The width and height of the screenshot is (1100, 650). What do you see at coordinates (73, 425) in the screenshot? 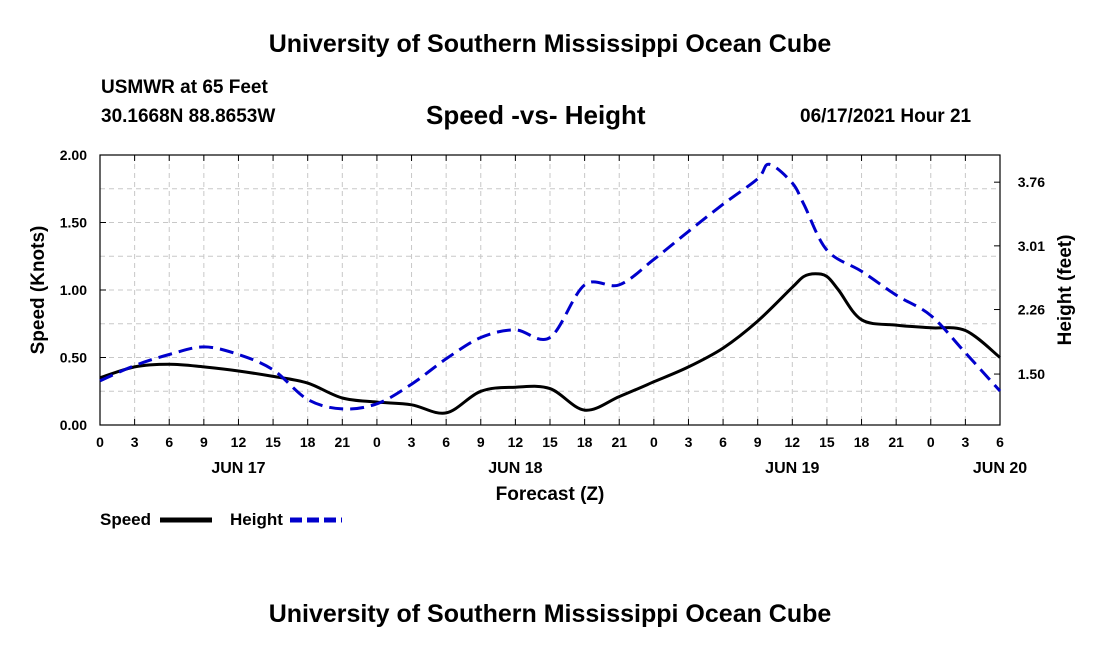
I see `y-tick-label: 0.00` at bounding box center [73, 425].